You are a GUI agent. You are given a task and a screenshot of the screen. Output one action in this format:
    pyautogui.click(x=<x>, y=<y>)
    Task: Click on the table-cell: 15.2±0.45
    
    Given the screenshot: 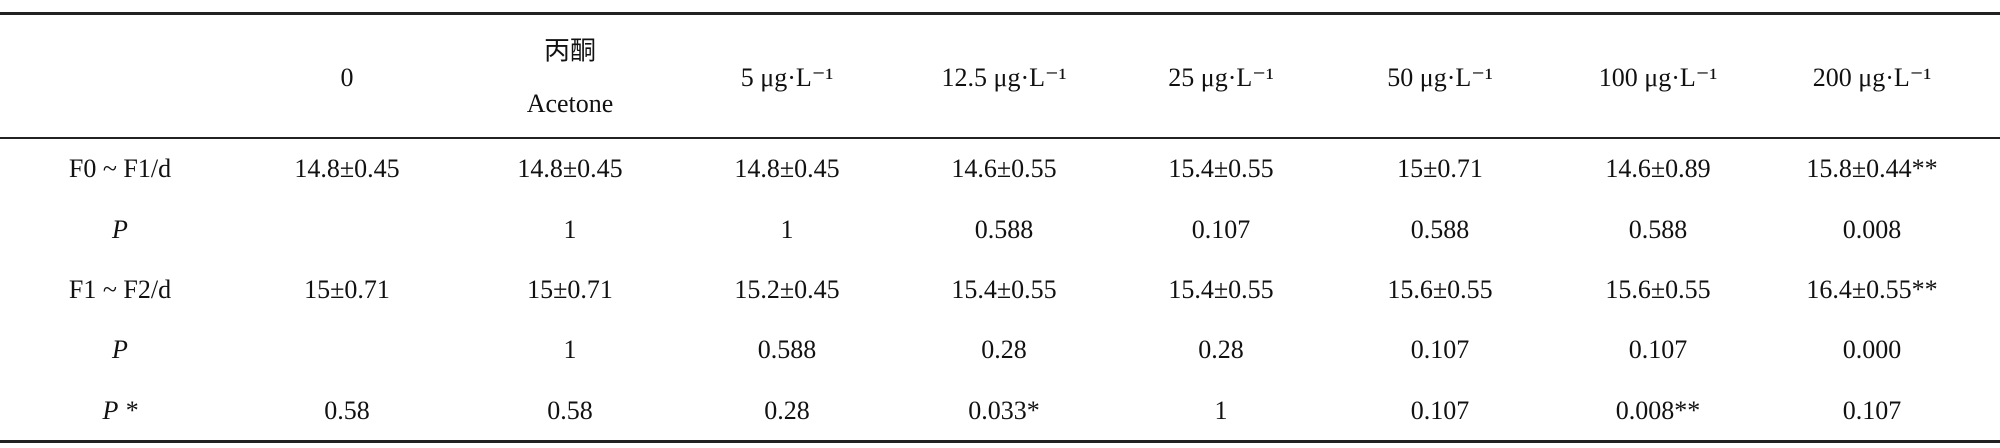 What is the action you would take?
    pyautogui.click(x=787, y=289)
    